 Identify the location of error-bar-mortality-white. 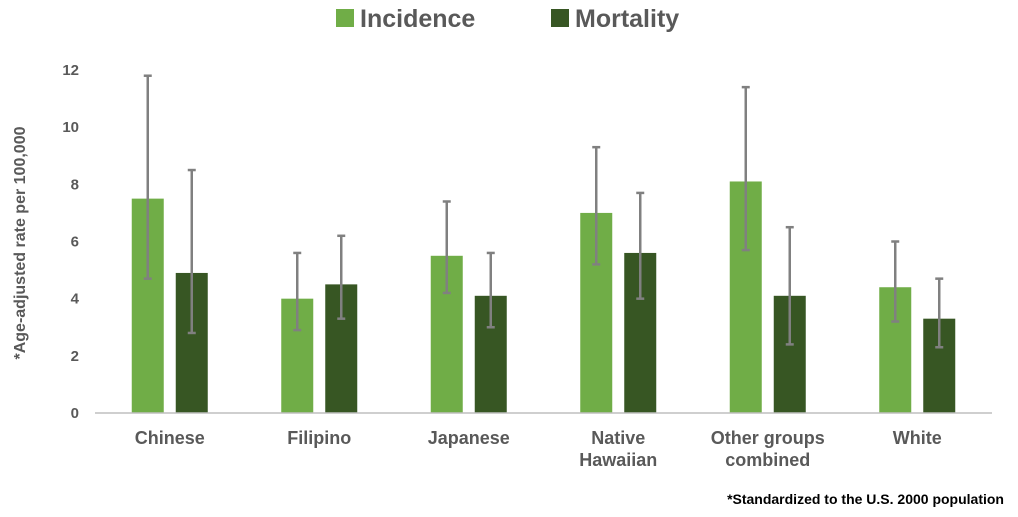
(939, 313).